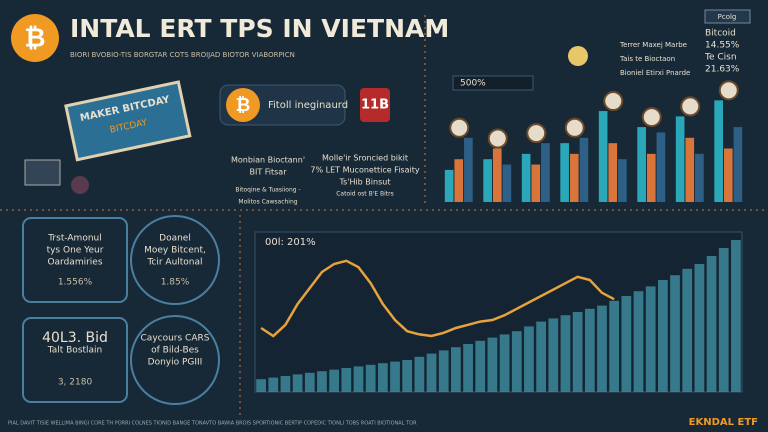 The width and height of the screenshot is (768, 432). What do you see at coordinates (593, 141) in the screenshot?
I see `top-chart` at bounding box center [593, 141].